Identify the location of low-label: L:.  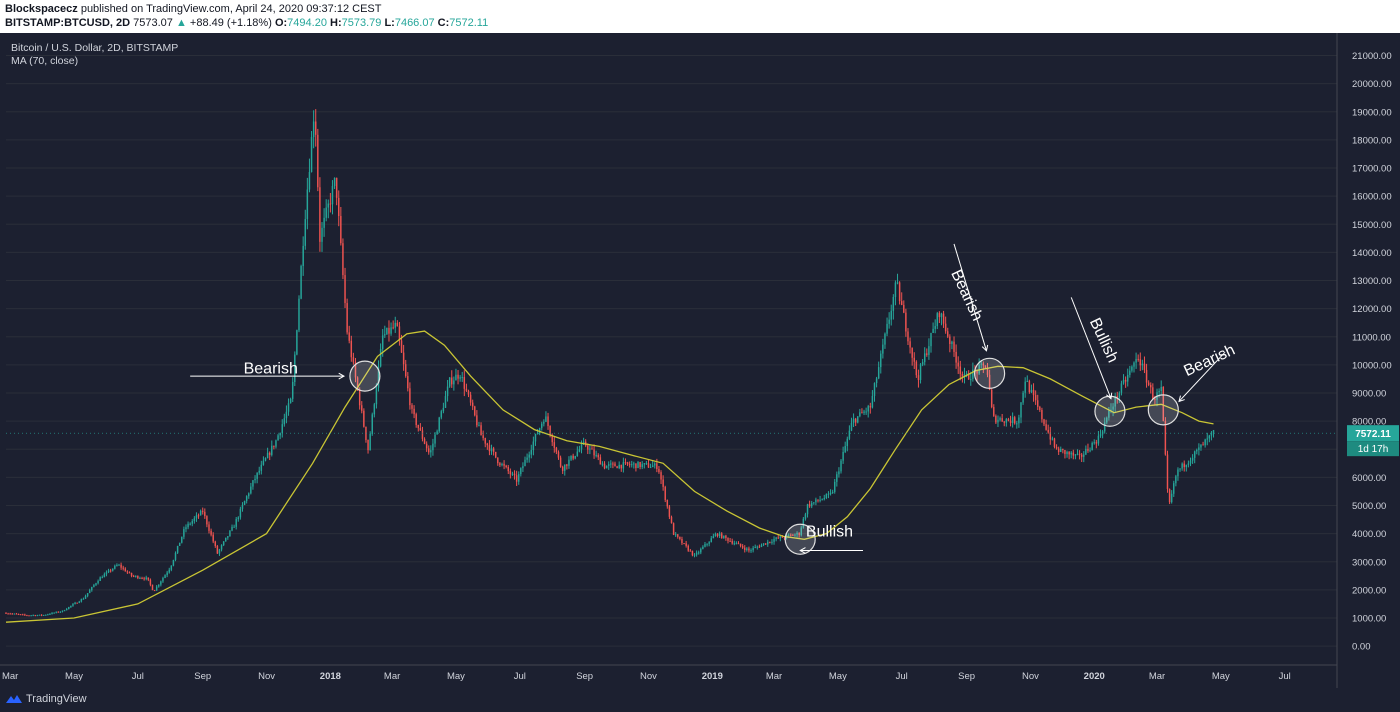
(389, 23).